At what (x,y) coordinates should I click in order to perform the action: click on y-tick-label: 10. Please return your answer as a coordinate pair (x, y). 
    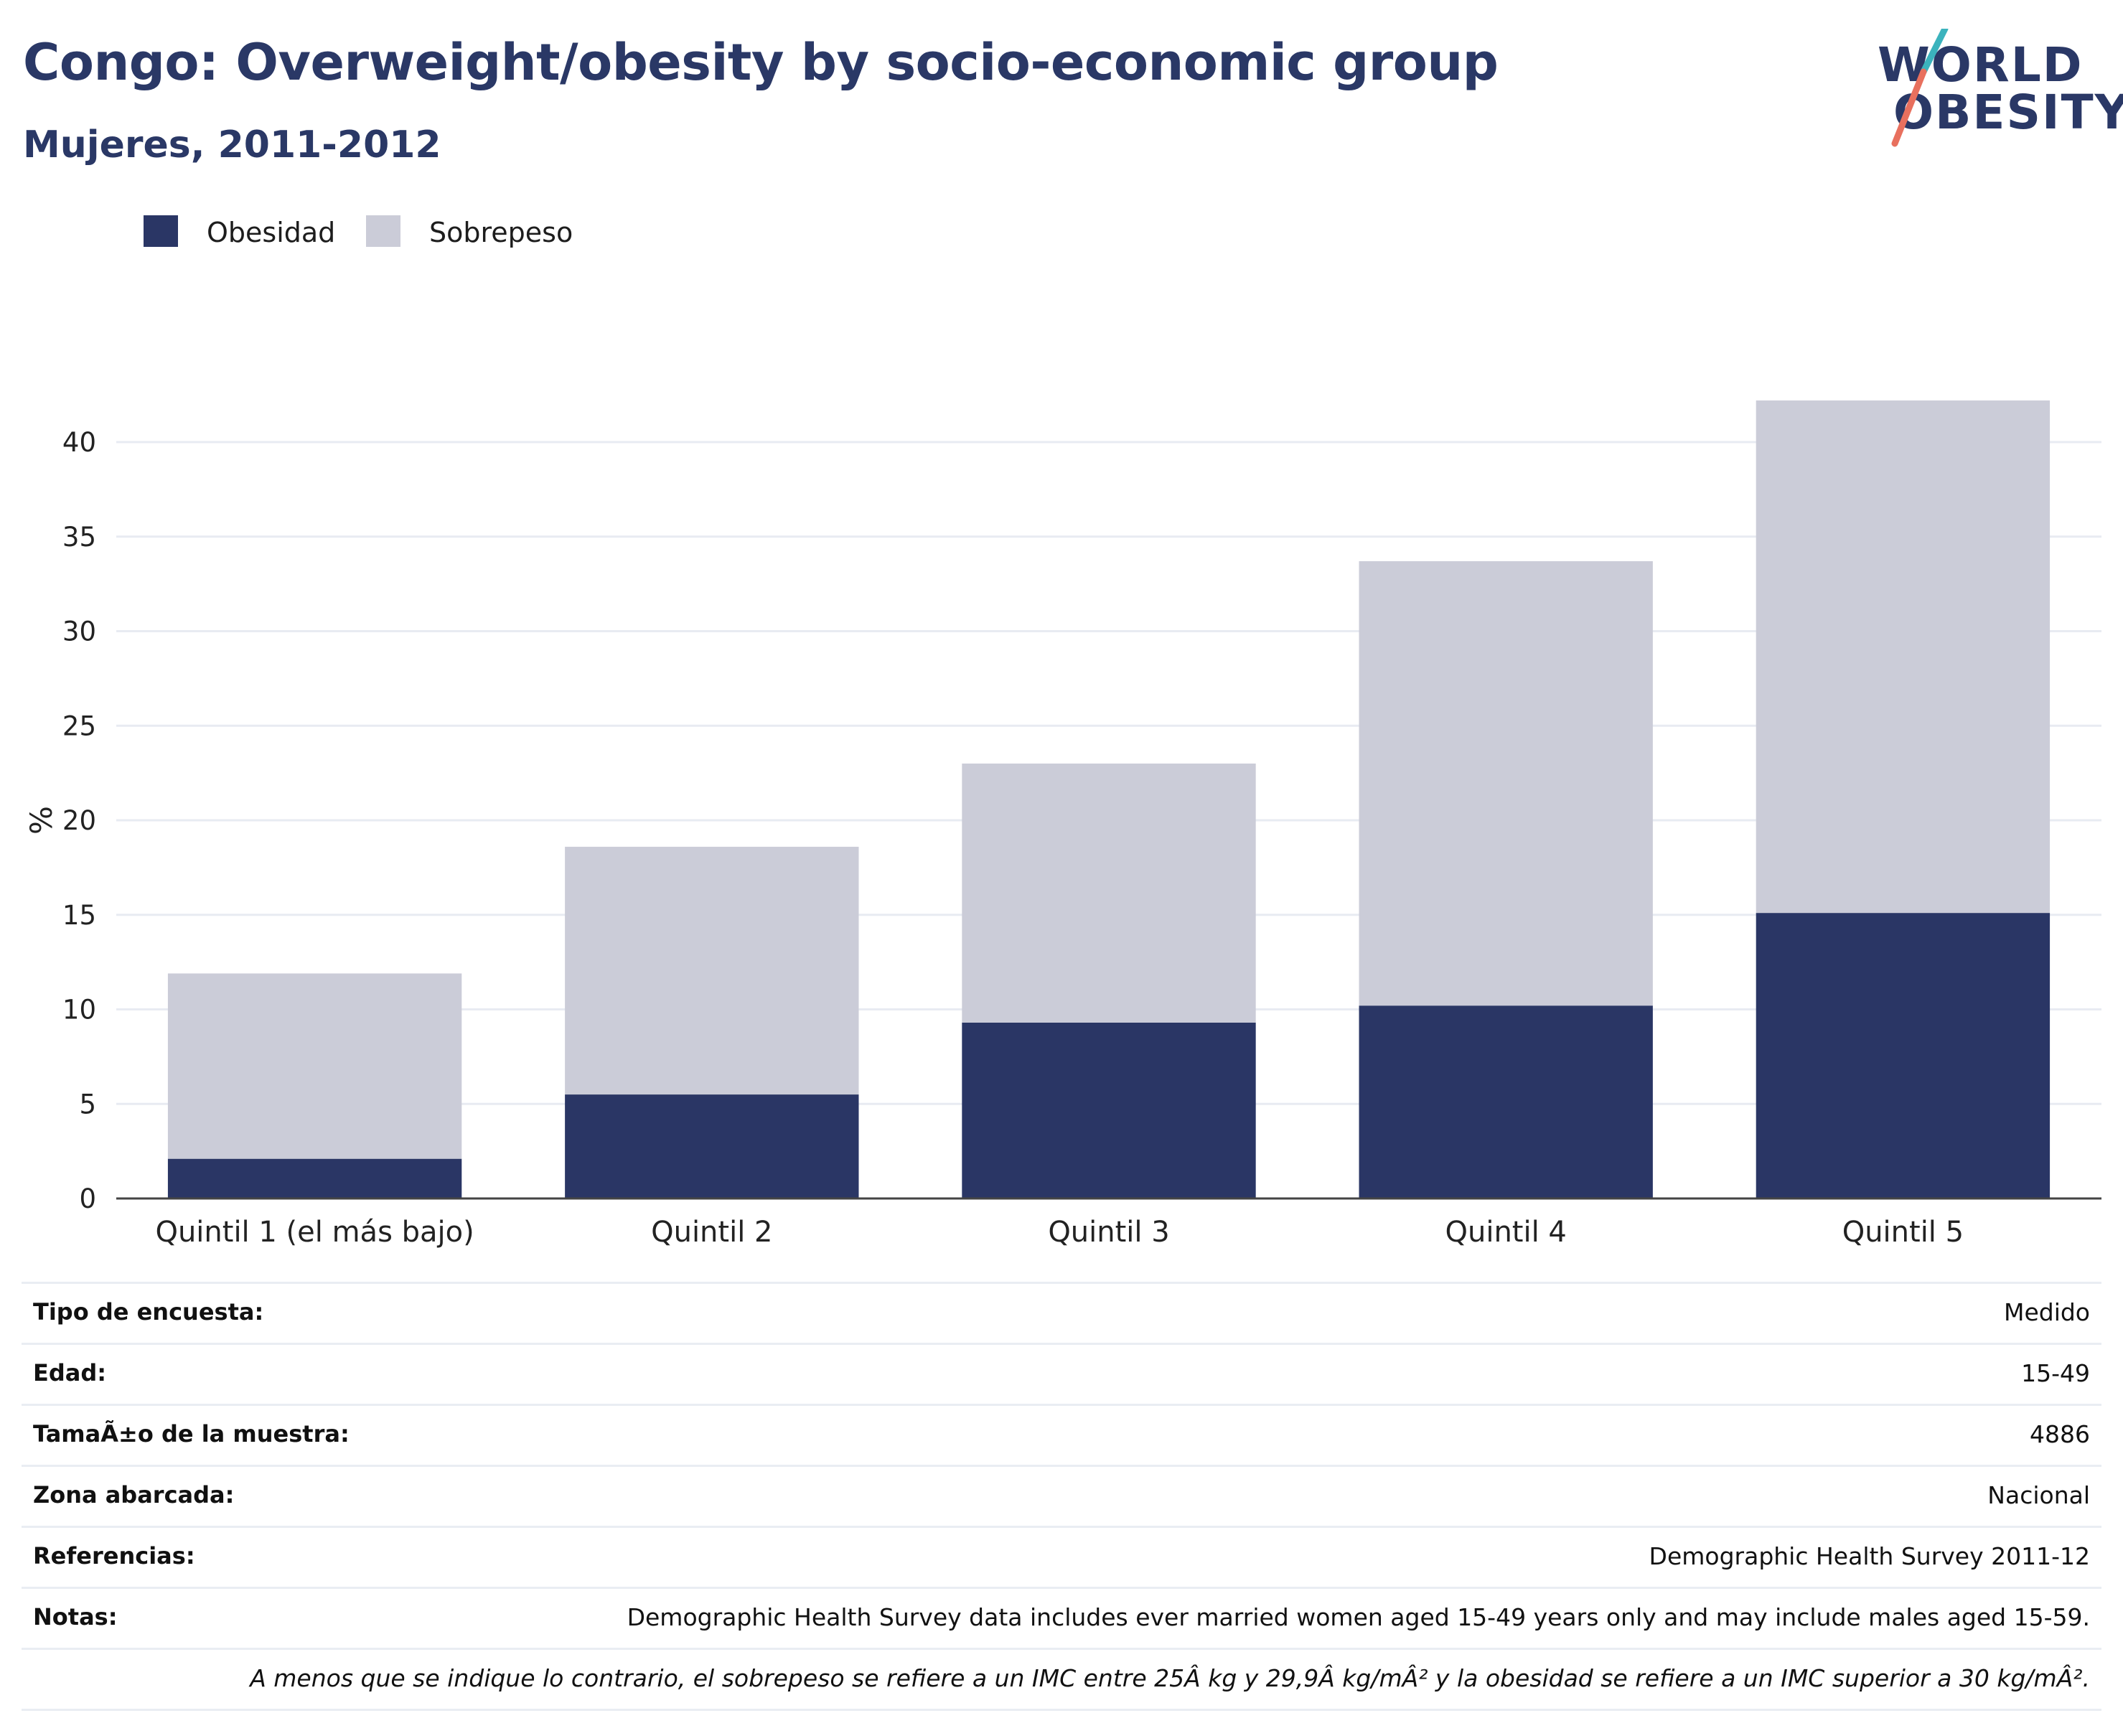
    Looking at the image, I should click on (79, 1010).